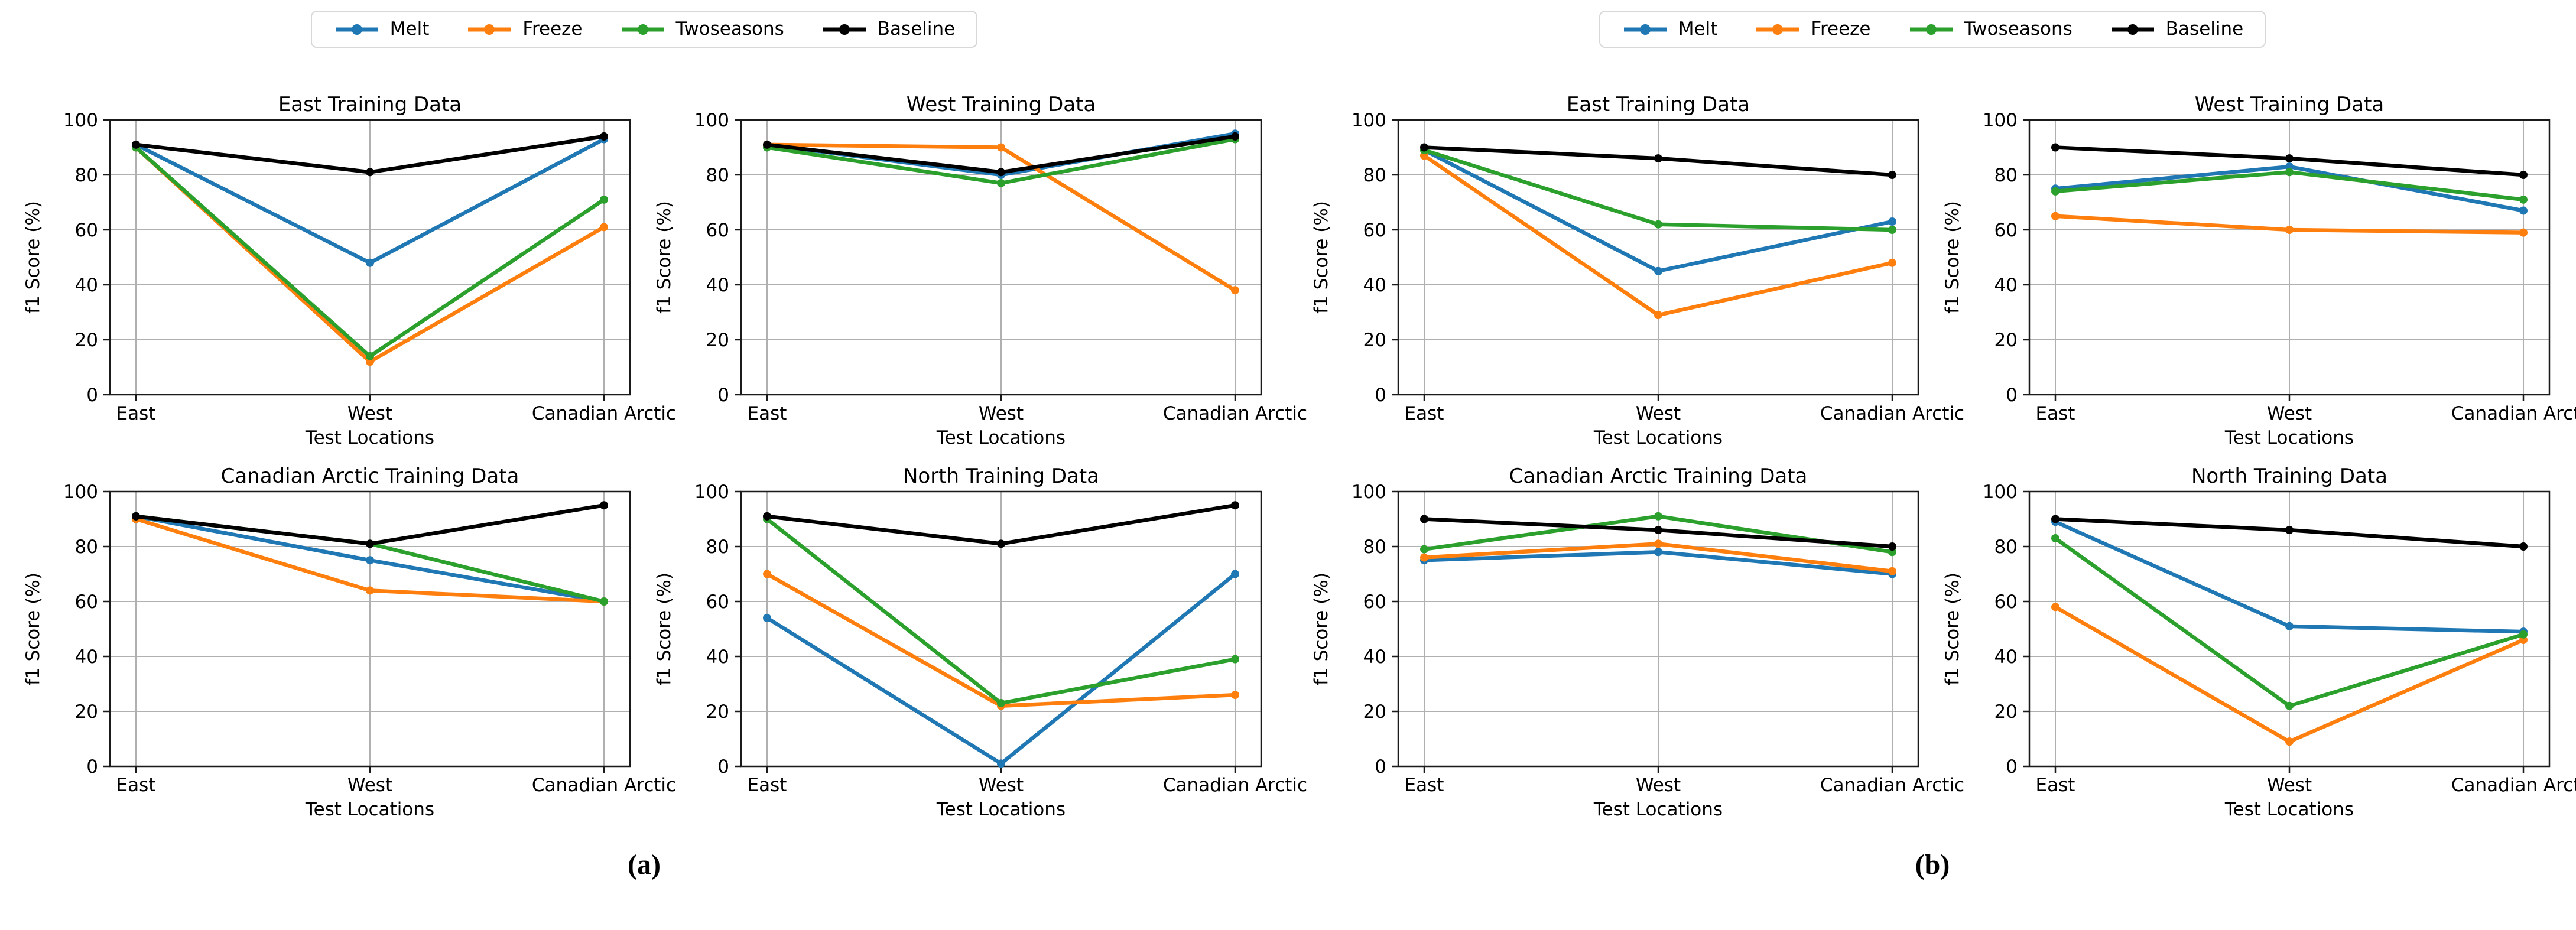 The width and height of the screenshot is (2576, 930). Describe the element at coordinates (370, 104) in the screenshot. I see `subplot-title: East Training Data` at that location.